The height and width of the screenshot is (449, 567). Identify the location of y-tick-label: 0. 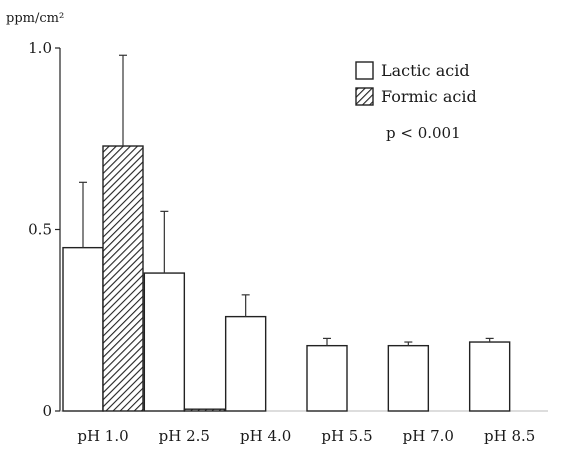
(47, 411).